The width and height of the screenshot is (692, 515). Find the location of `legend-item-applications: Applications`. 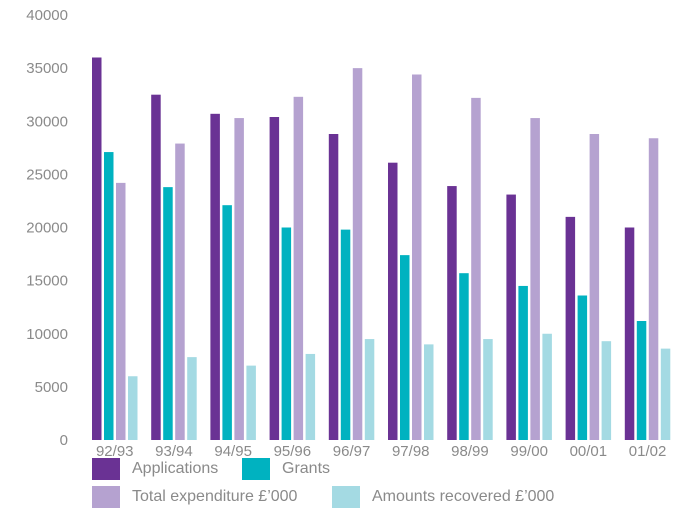

legend-item-applications: Applications is located at coordinates (167, 469).